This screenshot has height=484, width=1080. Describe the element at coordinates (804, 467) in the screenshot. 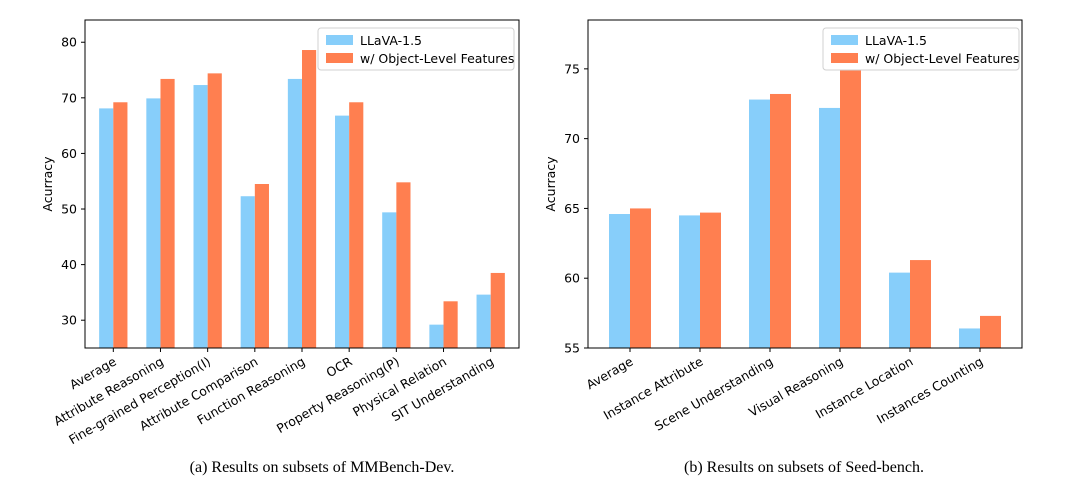

I see `caption-b: (b) Results on subsets of Seed-bench.` at that location.